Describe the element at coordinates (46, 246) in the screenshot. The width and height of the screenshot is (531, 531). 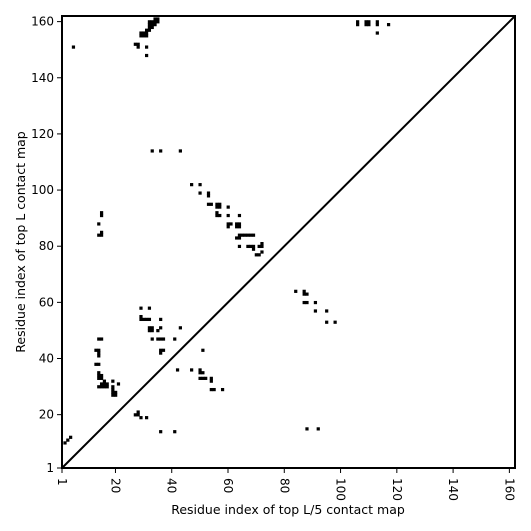
I see `y-tick-label: 80` at that location.